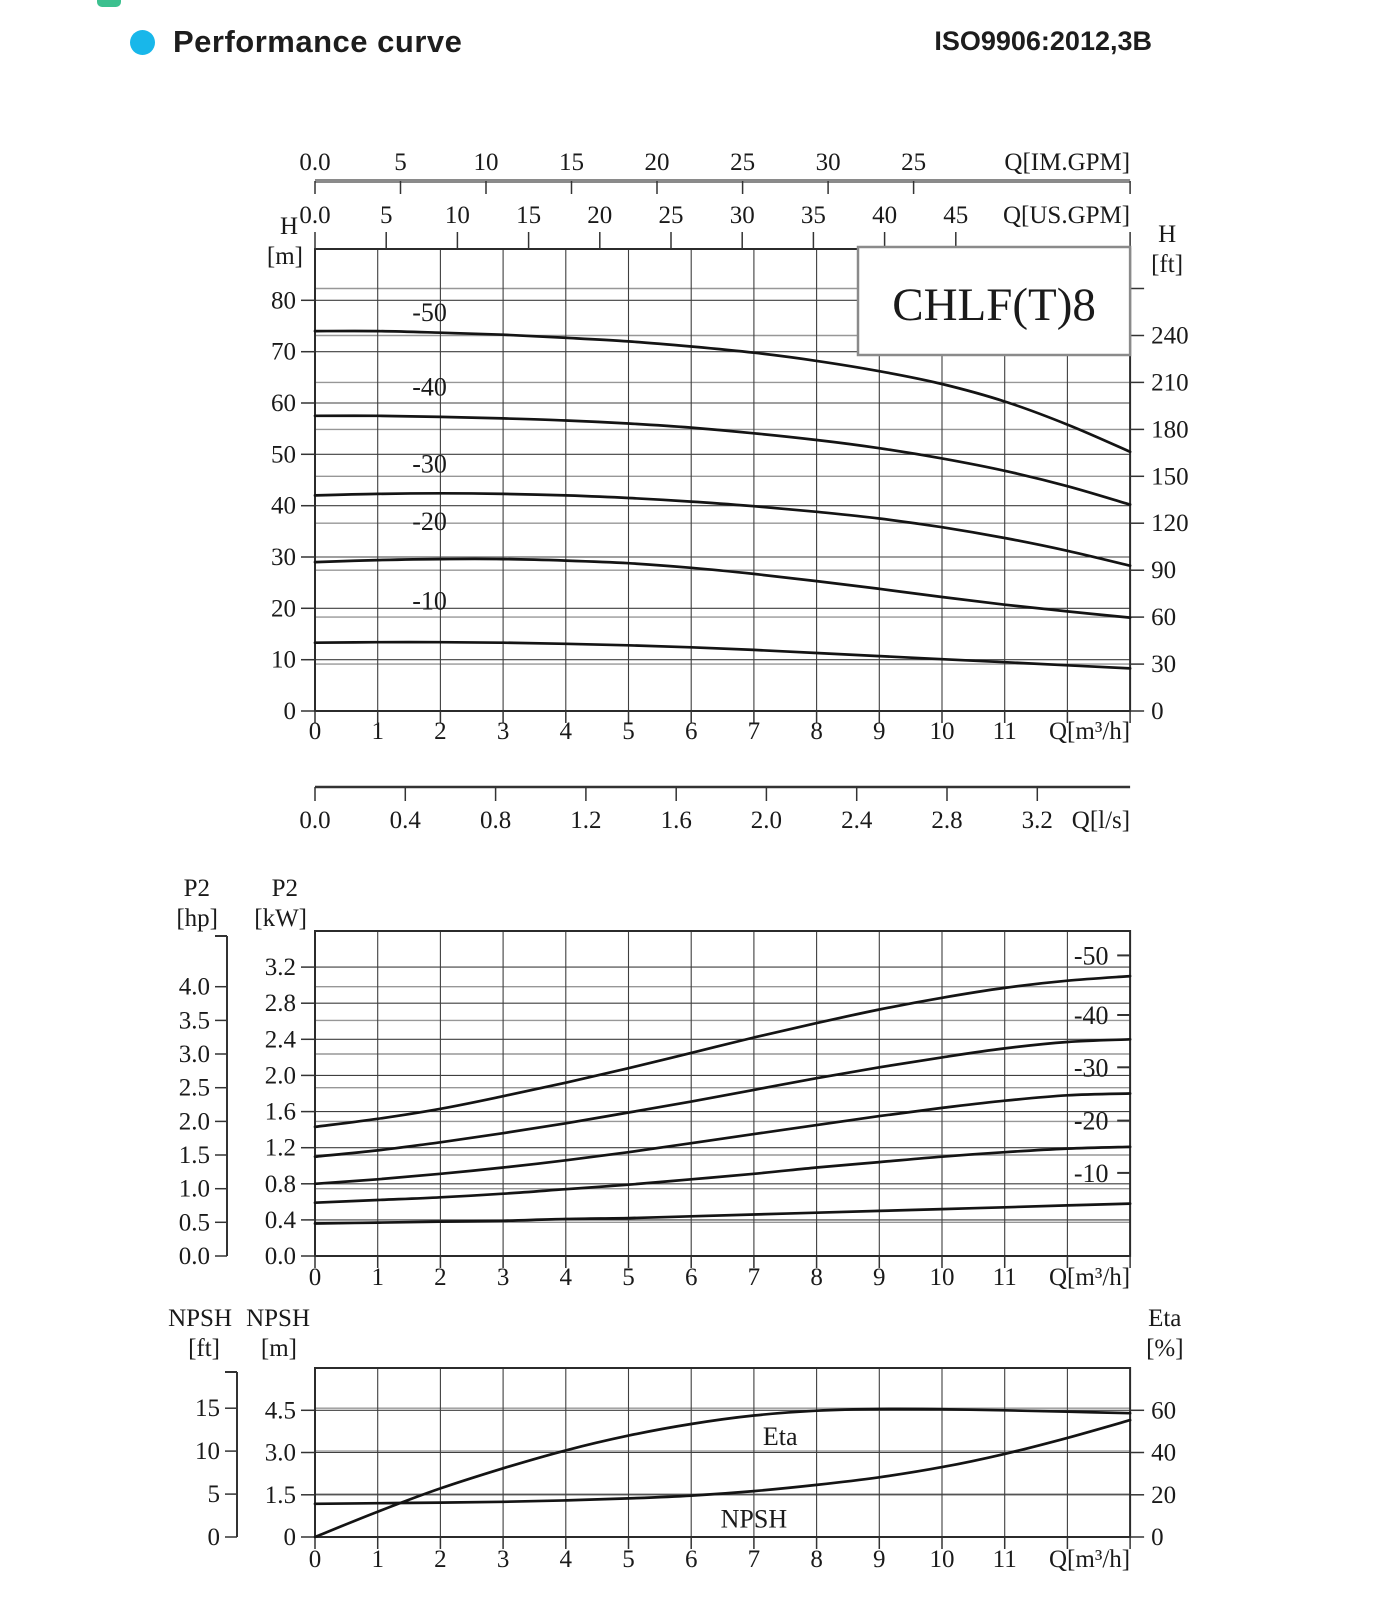 This screenshot has width=1400, height=1624. What do you see at coordinates (528, 215) in the screenshot?
I see `usgpm-tick-label: 15` at bounding box center [528, 215].